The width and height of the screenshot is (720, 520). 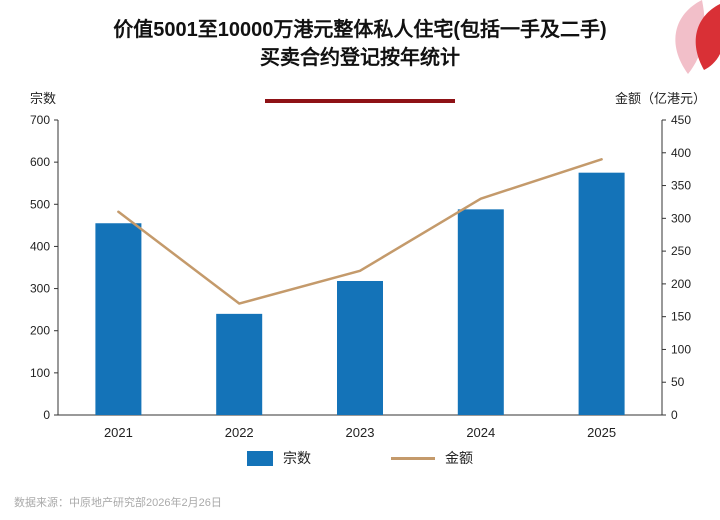 What do you see at coordinates (40, 373) in the screenshot?
I see `left-axis-tick-label: 100` at bounding box center [40, 373].